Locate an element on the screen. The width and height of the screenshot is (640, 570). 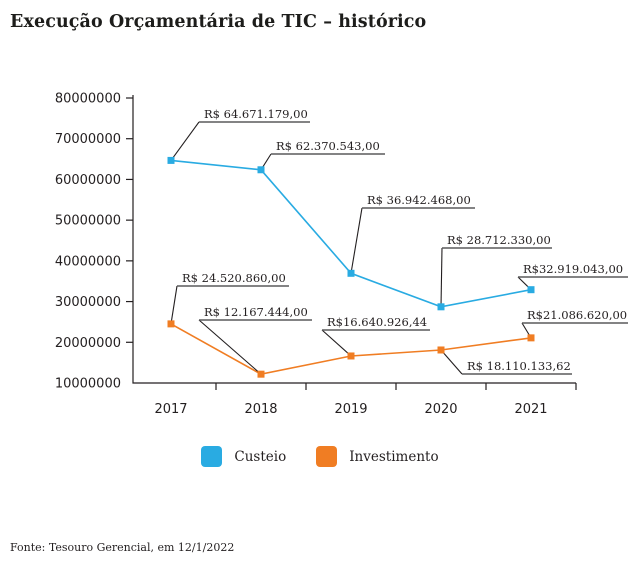
y-axis-label: 60000000 is located at coordinates (88, 180).